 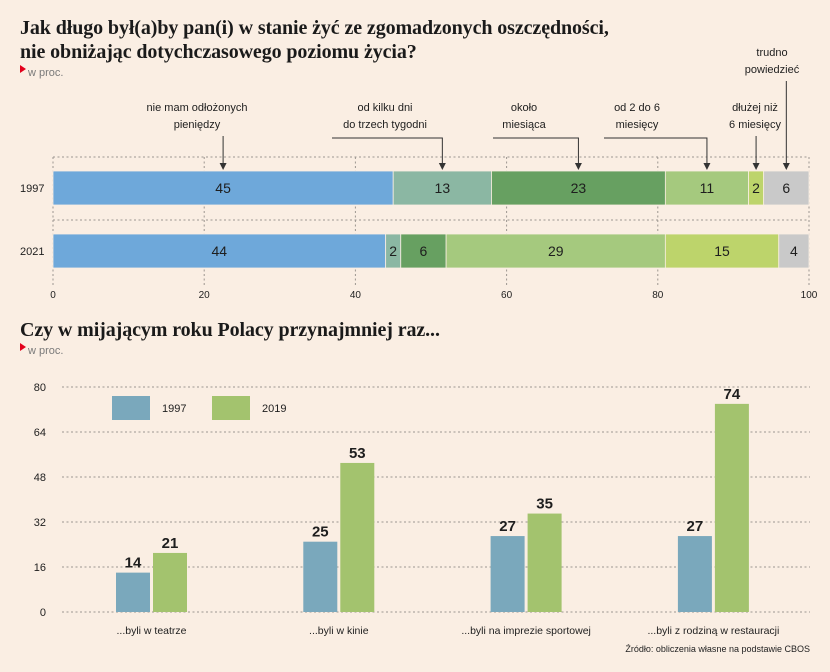 What do you see at coordinates (755, 125) in the screenshot?
I see `category-label: 6 miesięcy` at bounding box center [755, 125].